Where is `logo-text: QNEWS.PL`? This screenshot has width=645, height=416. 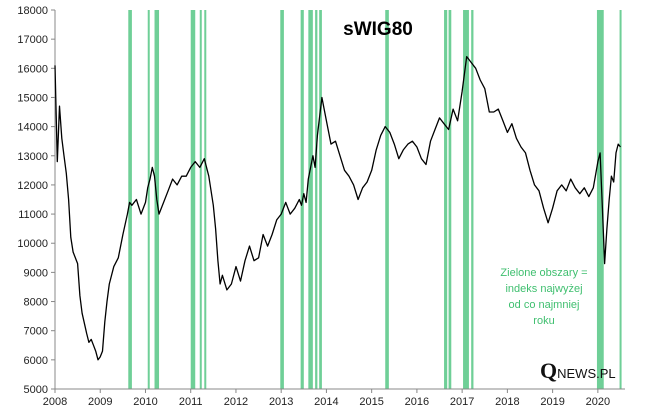 logo-text: QNEWS.PL is located at coordinates (578, 370).